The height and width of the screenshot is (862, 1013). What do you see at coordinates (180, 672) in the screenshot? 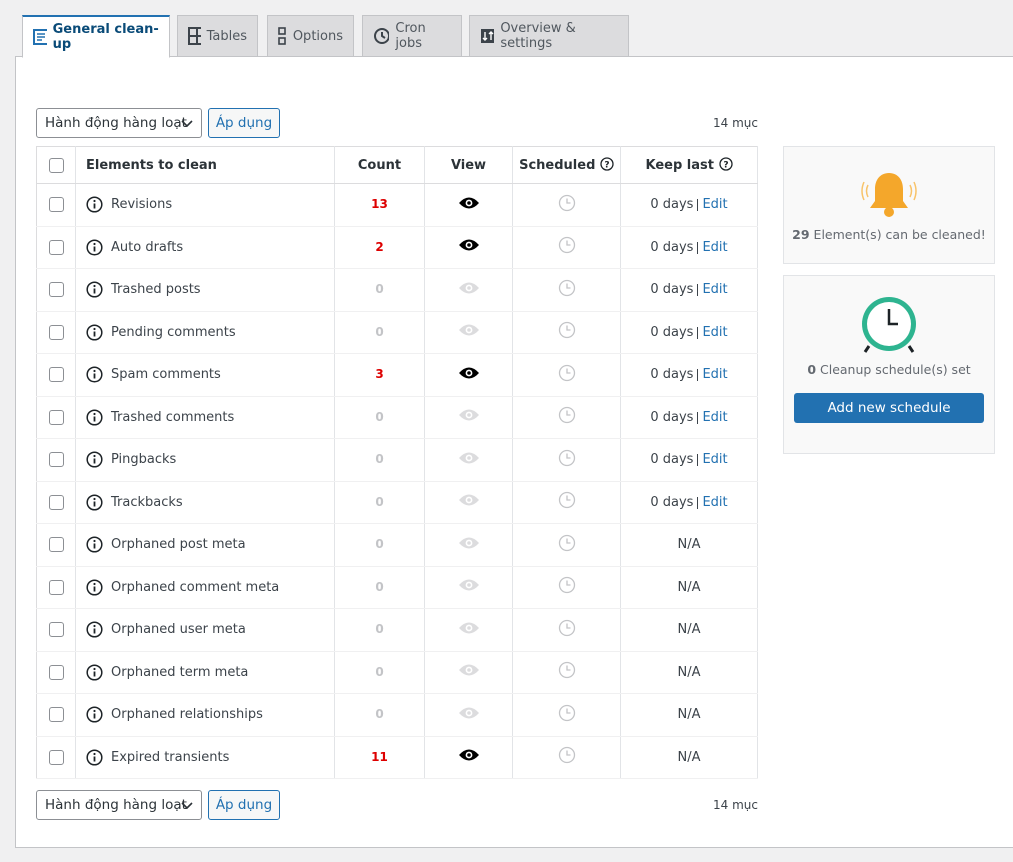
I see `element-name: Orphaned term meta` at bounding box center [180, 672].